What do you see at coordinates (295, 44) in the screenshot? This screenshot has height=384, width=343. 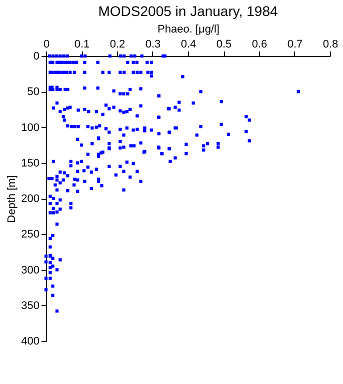 I see `x-tick-label: 0.7` at bounding box center [295, 44].